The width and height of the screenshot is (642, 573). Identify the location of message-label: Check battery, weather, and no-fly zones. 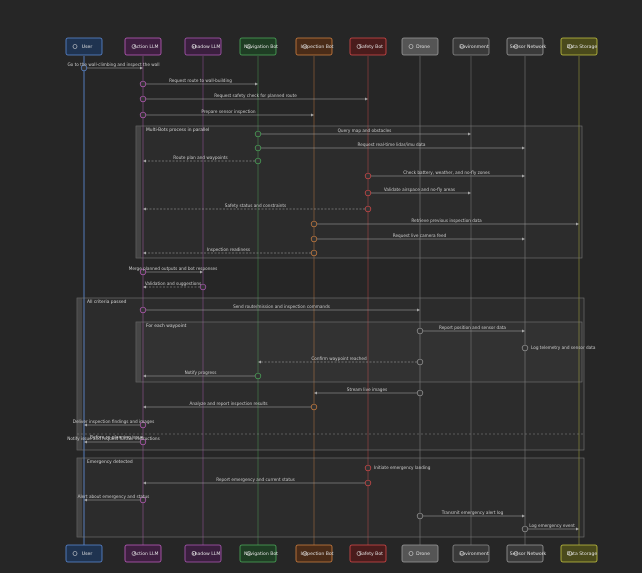
(446, 172).